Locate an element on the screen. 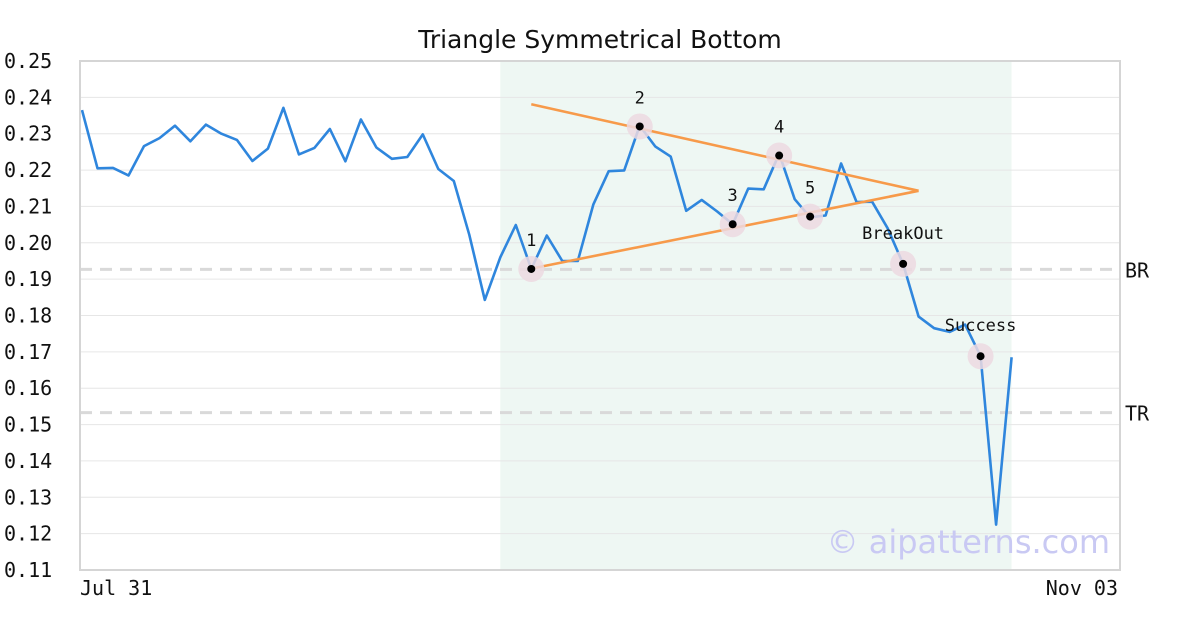  reference-label-tr: TR is located at coordinates (1137, 414).